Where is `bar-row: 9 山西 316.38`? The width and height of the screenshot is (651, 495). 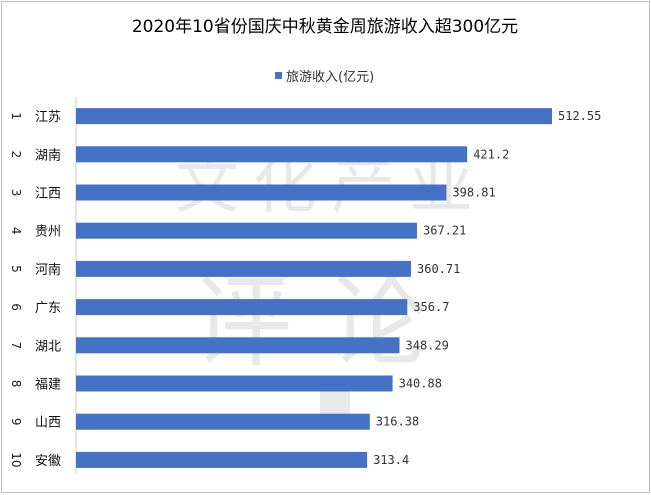 bar-row: 9 山西 316.38 is located at coordinates (214, 422).